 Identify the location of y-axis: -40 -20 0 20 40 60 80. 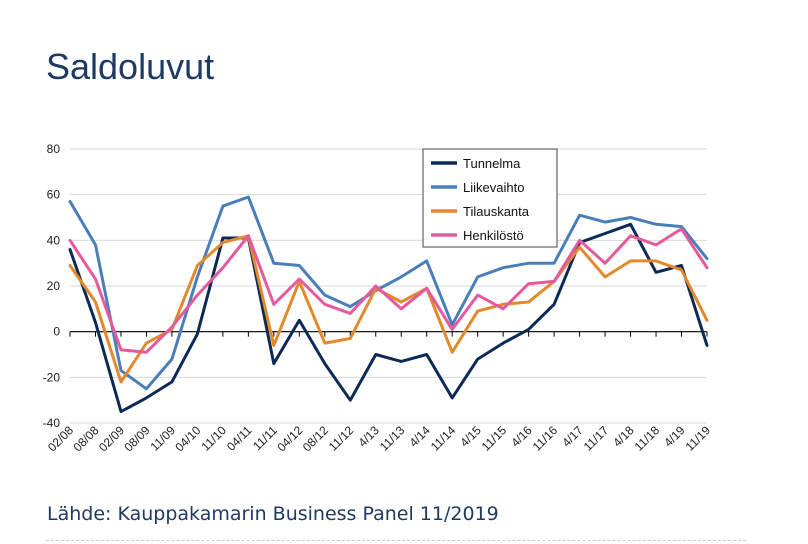
(52, 286).